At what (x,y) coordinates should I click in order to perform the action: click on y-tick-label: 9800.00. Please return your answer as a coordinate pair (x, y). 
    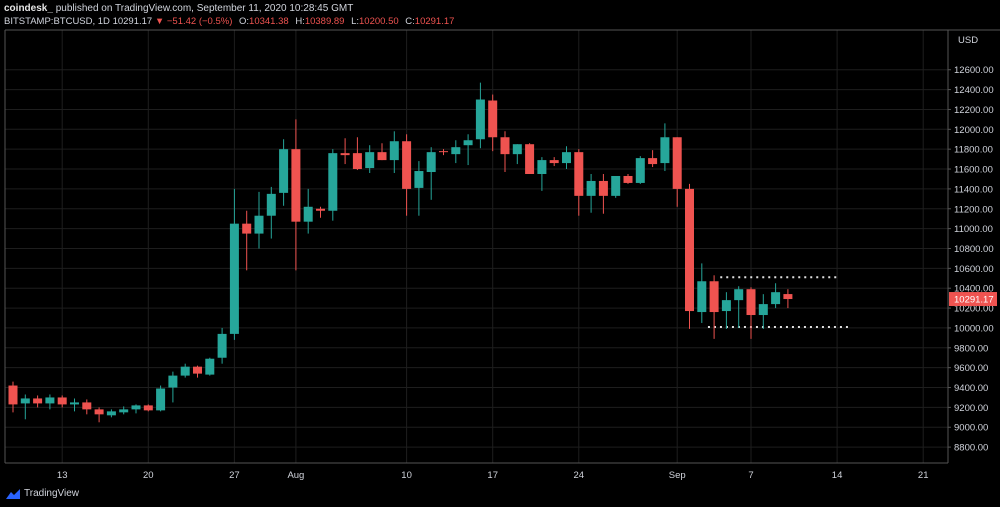
    Looking at the image, I should click on (971, 348).